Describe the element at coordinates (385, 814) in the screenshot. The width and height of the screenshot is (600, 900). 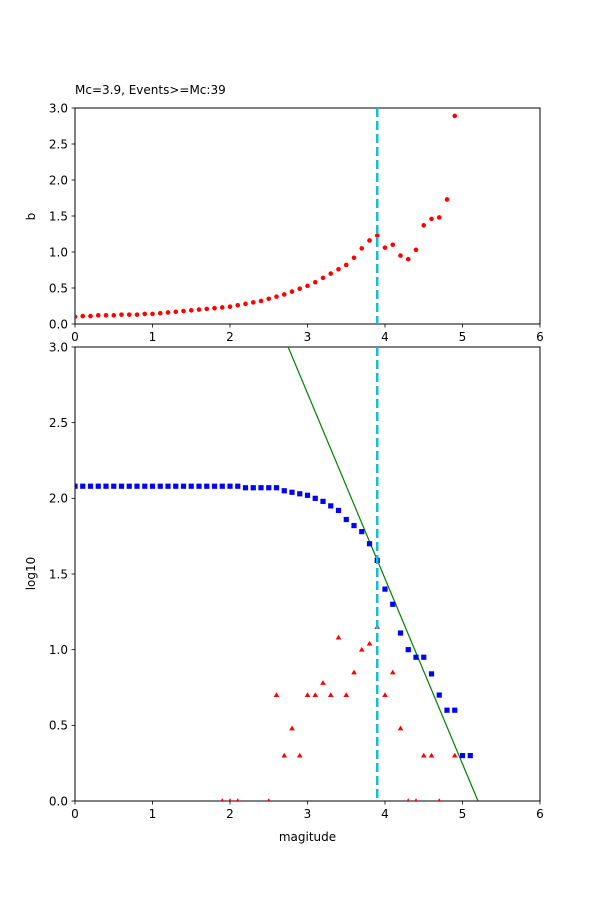
I see `log10-x-tick-label: 4` at that location.